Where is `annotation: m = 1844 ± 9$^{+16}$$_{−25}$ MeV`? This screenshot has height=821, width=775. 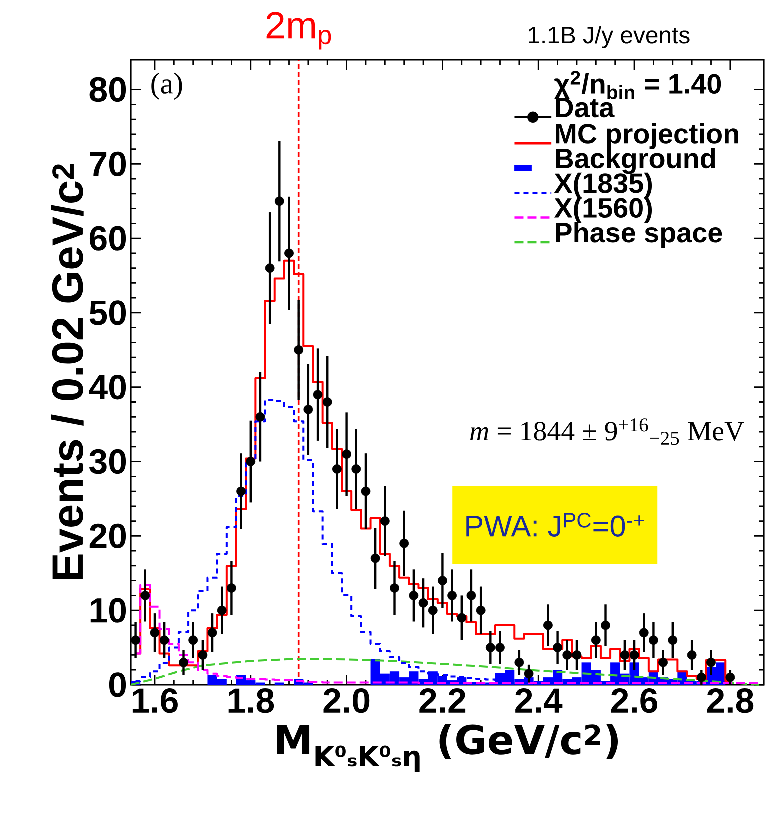 annotation: m = 1844 ± 9$^{+16}$$_{−25}$ MeV is located at coordinates (607, 432).